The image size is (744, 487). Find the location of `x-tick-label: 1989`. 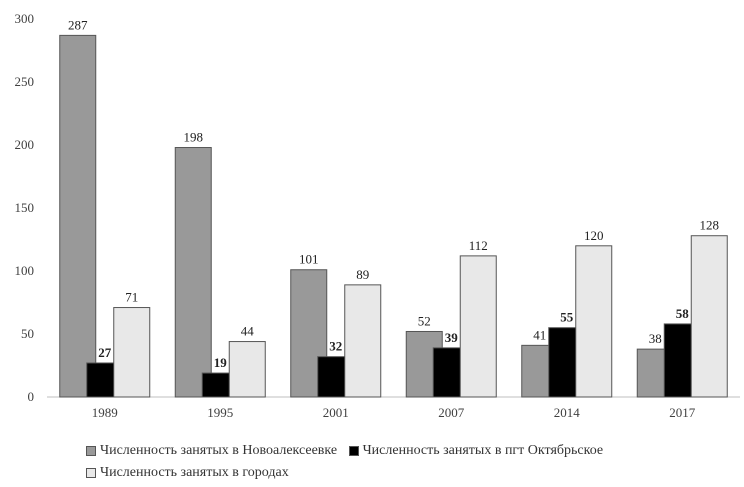

x-tick-label: 1989 is located at coordinates (105, 412).